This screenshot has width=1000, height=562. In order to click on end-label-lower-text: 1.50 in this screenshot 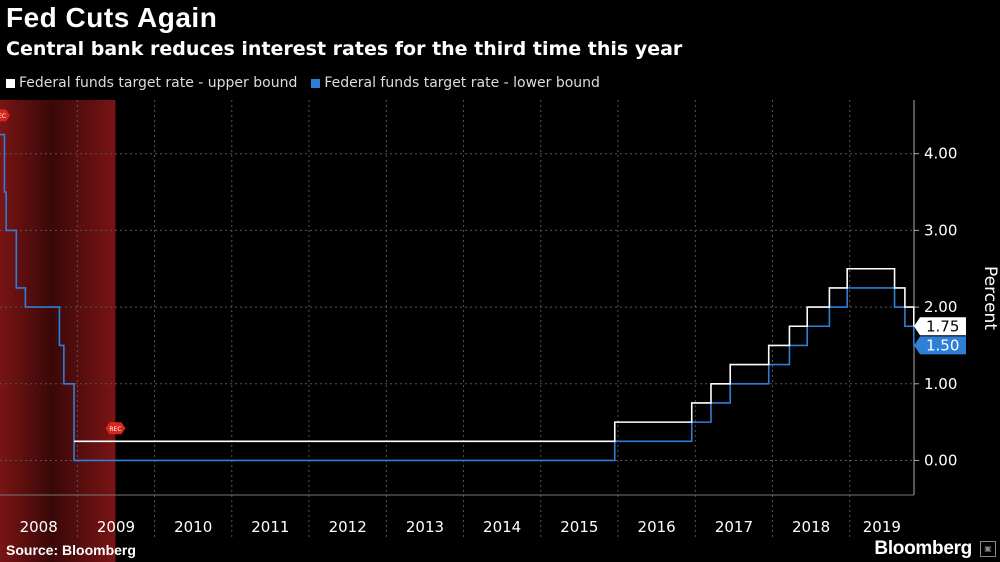, I will do `click(942, 345)`.